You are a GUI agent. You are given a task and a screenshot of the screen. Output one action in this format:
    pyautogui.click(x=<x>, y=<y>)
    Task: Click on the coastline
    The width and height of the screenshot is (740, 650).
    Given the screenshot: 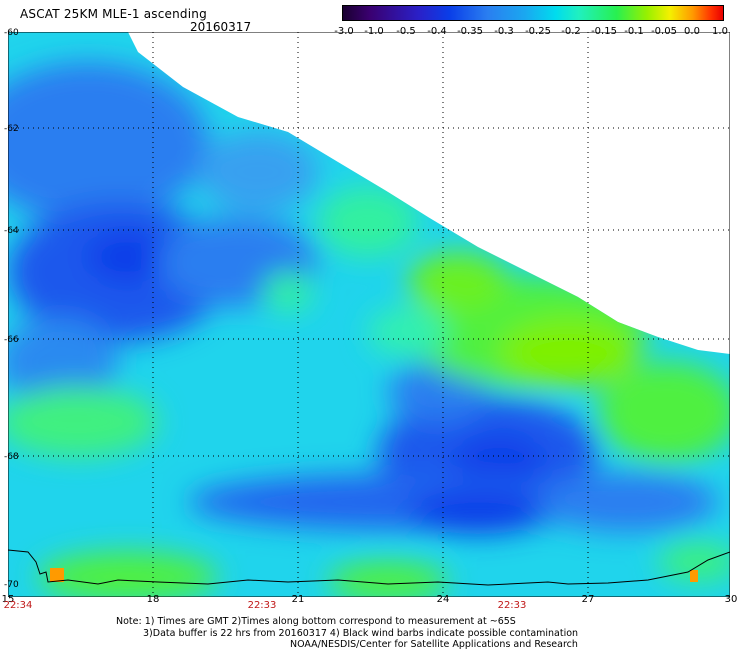 What is the action you would take?
    pyautogui.click(x=369, y=567)
    